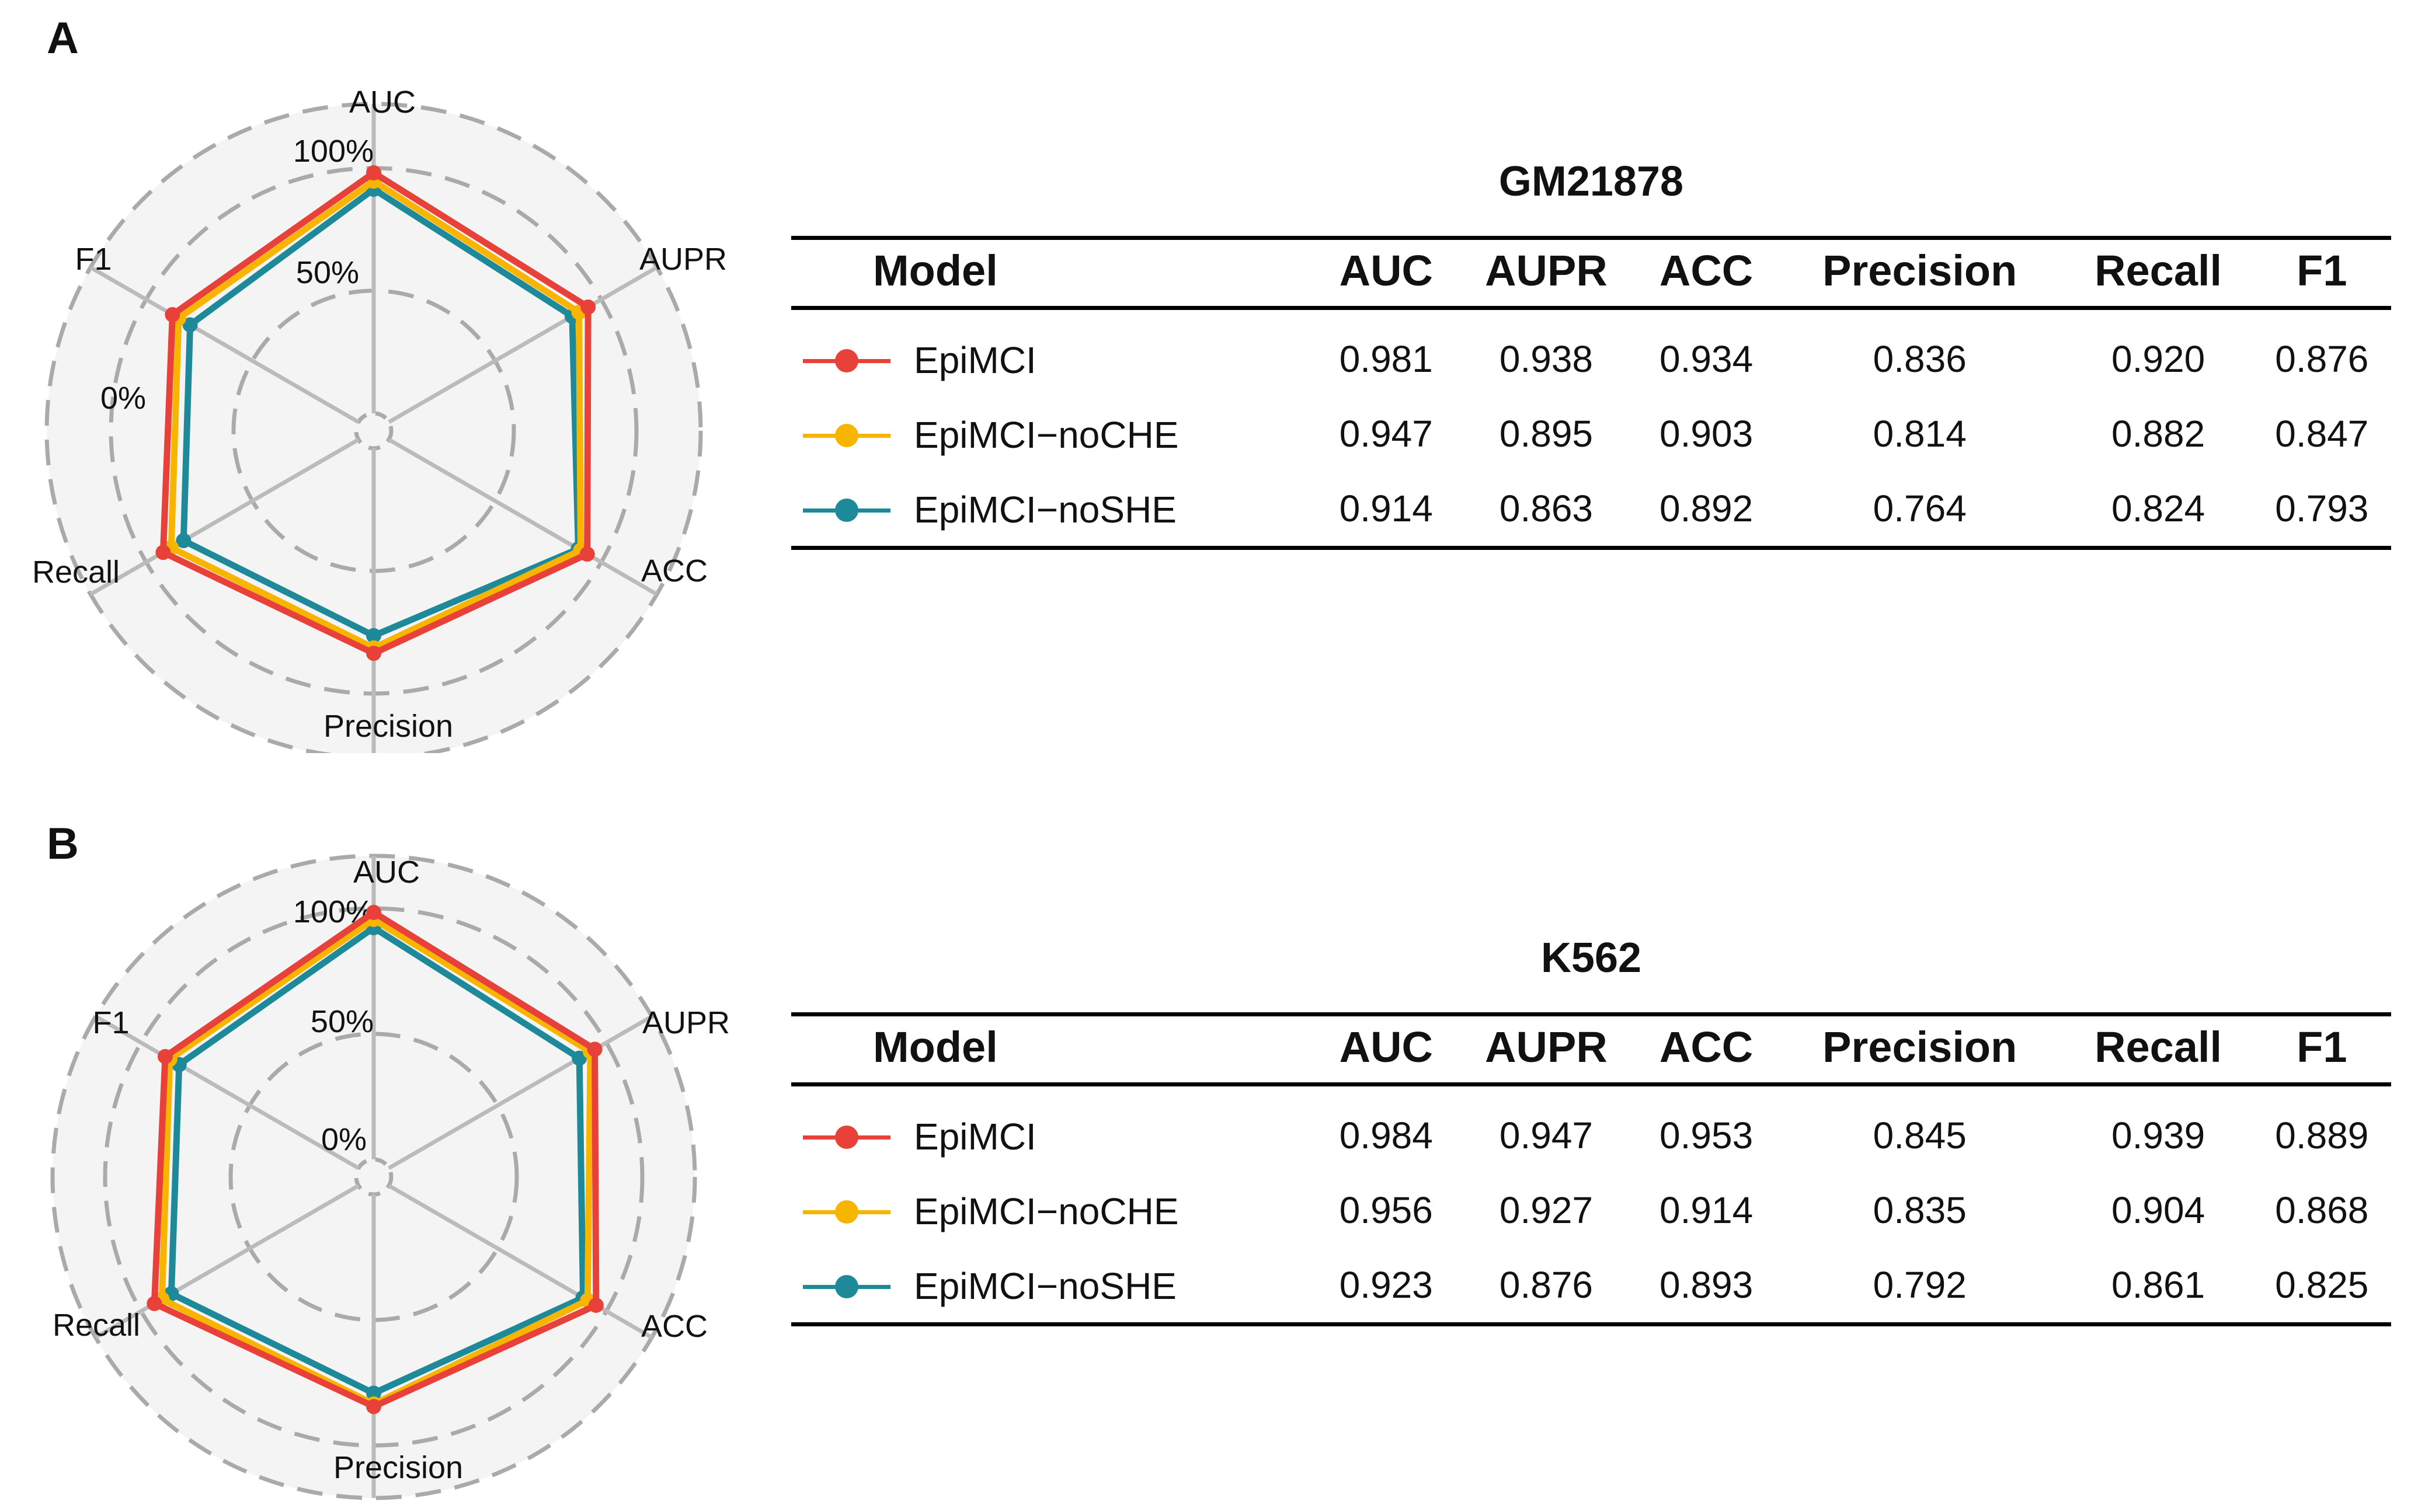 The height and width of the screenshot is (1512, 2418). What do you see at coordinates (1386, 1135) in the screenshot?
I see `value-cell: 0.984` at bounding box center [1386, 1135].